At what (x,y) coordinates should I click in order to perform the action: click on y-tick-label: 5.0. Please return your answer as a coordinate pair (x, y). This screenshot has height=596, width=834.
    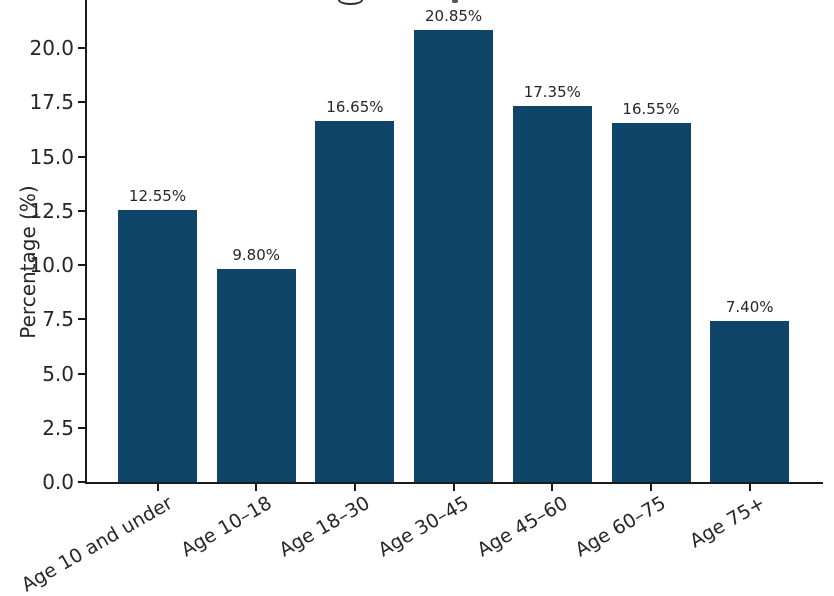
    Looking at the image, I should click on (58, 373).